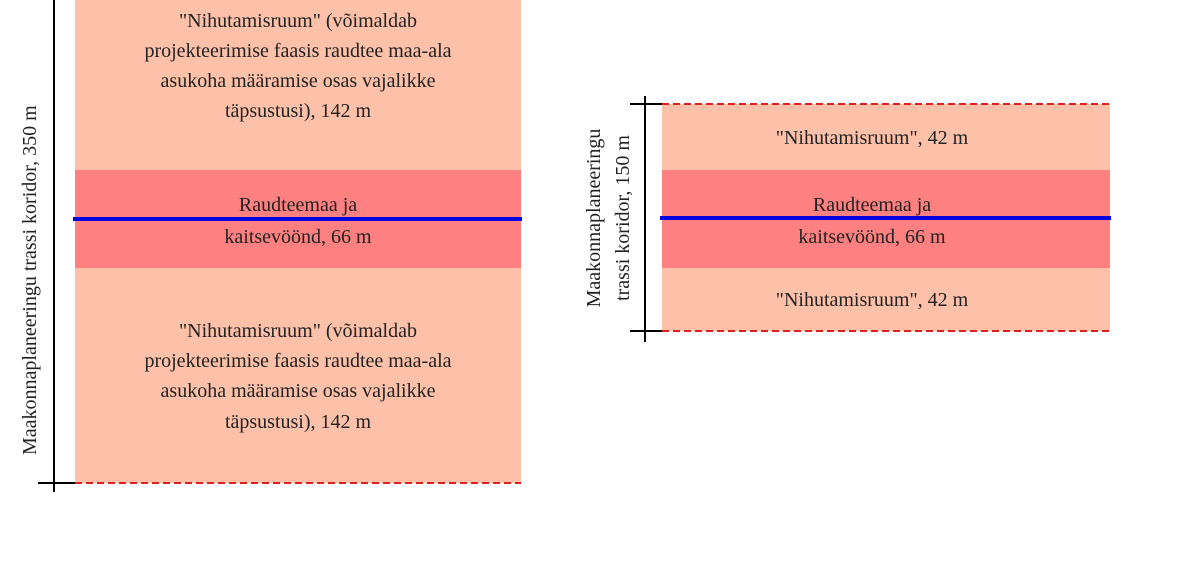 The image size is (1178, 587). What do you see at coordinates (594, 218) in the screenshot?
I see `axis-label: Maakonnaplaneeringu` at bounding box center [594, 218].